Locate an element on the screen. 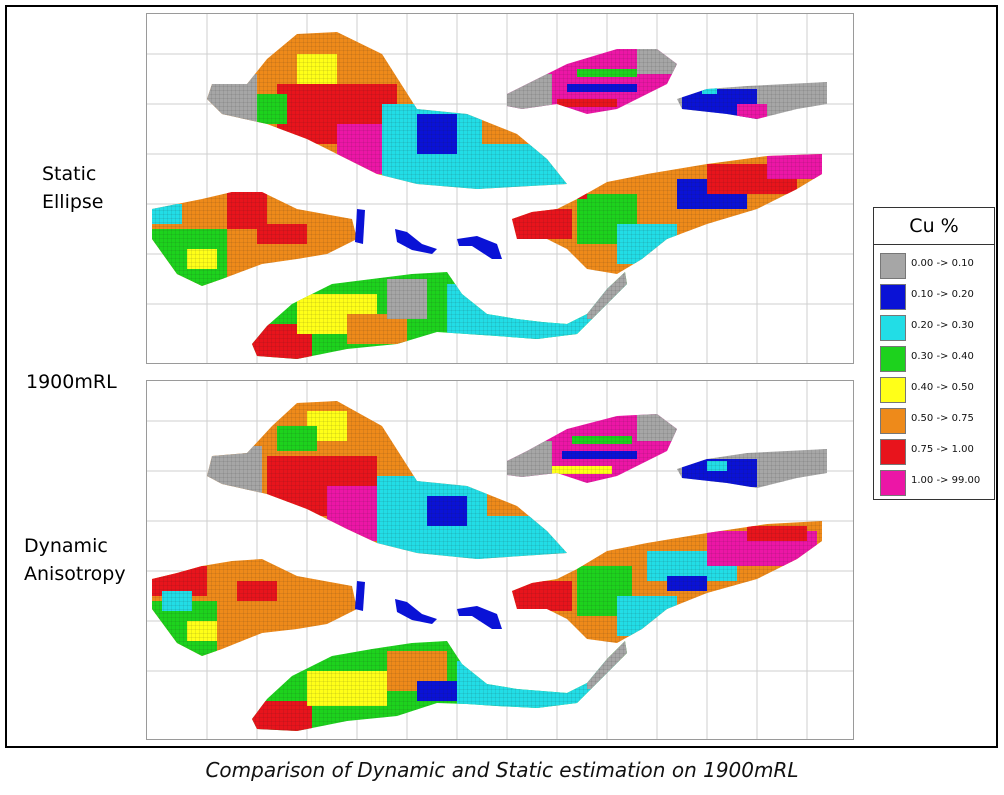  legend-label: 0.20 -> 0.30 is located at coordinates (942, 325).